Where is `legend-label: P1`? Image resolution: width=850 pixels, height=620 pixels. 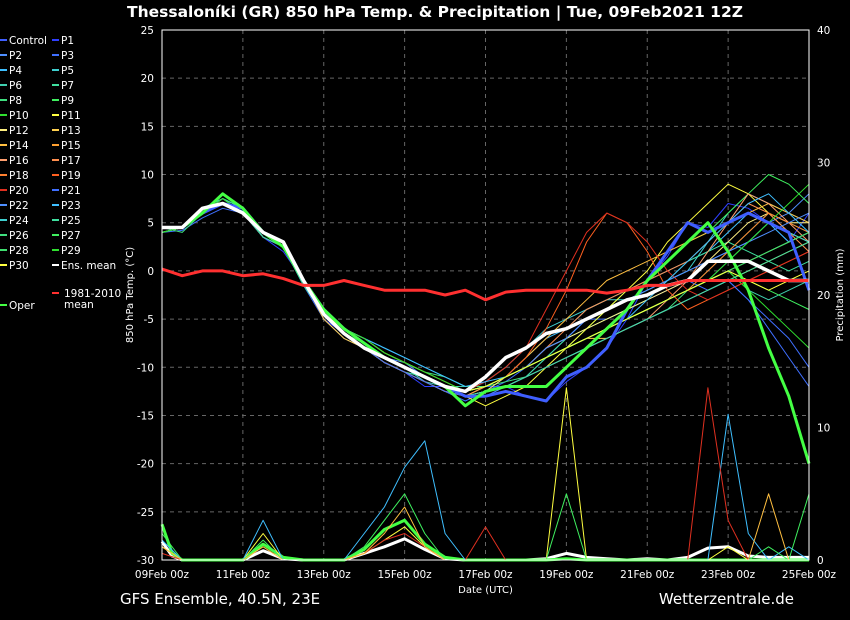 legend-label: P1 is located at coordinates (67, 41).